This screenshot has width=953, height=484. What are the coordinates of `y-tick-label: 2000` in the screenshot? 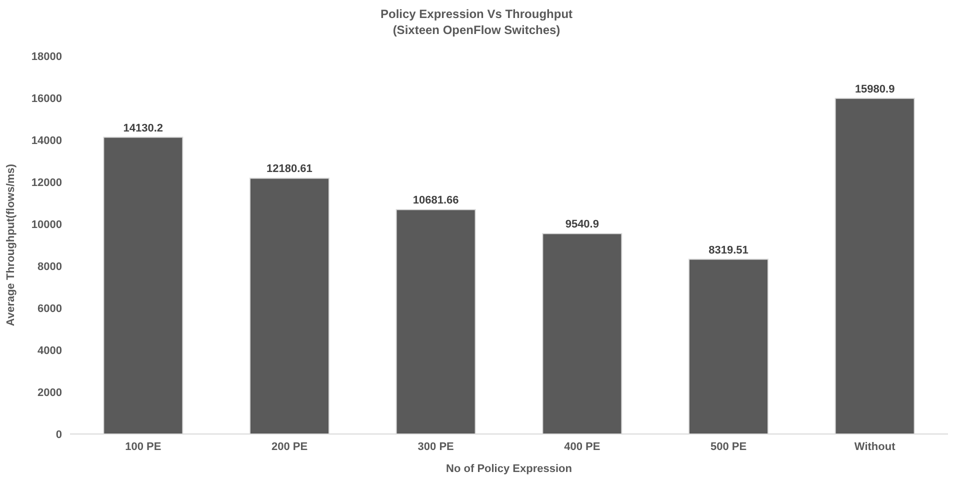 It's located at (50, 392).